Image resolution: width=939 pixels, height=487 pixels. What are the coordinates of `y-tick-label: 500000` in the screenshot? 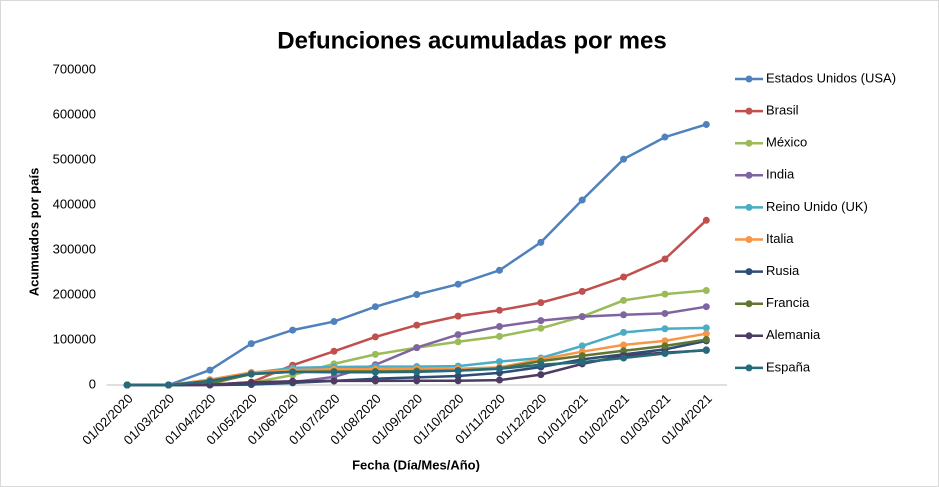 It's located at (74, 158).